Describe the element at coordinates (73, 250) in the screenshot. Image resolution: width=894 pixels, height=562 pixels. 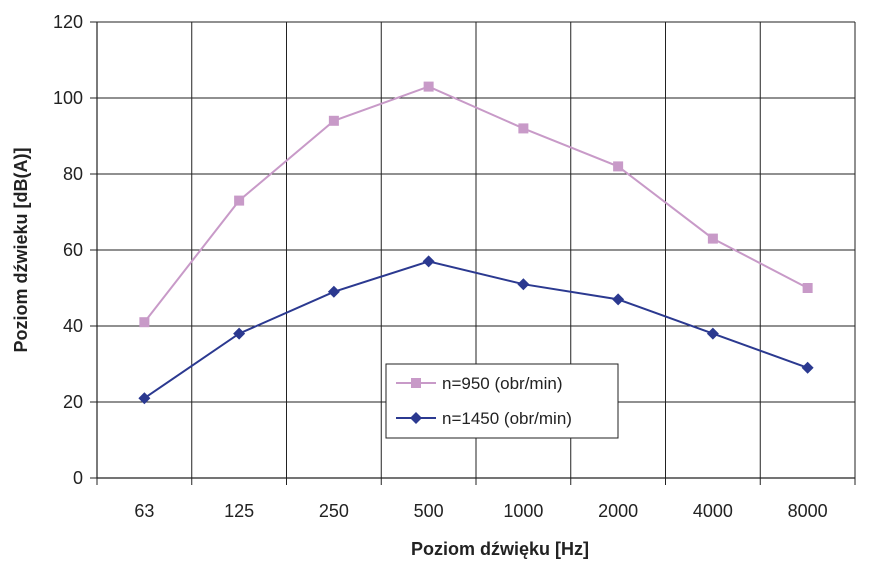
I see `y-tick-label: 60` at that location.